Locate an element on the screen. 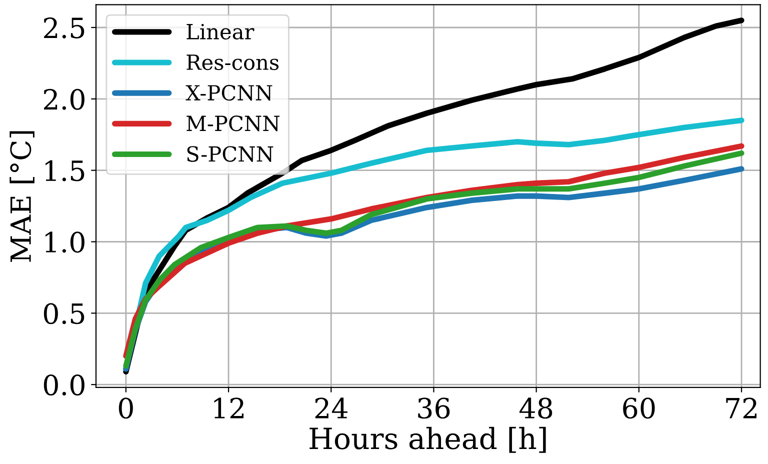  x-tick-label: 48 is located at coordinates (535, 408).